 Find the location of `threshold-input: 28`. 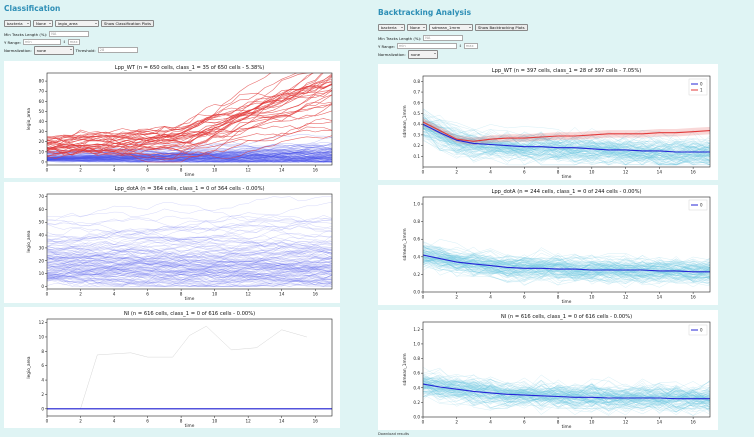

threshold-input: 28 is located at coordinates (117, 50).